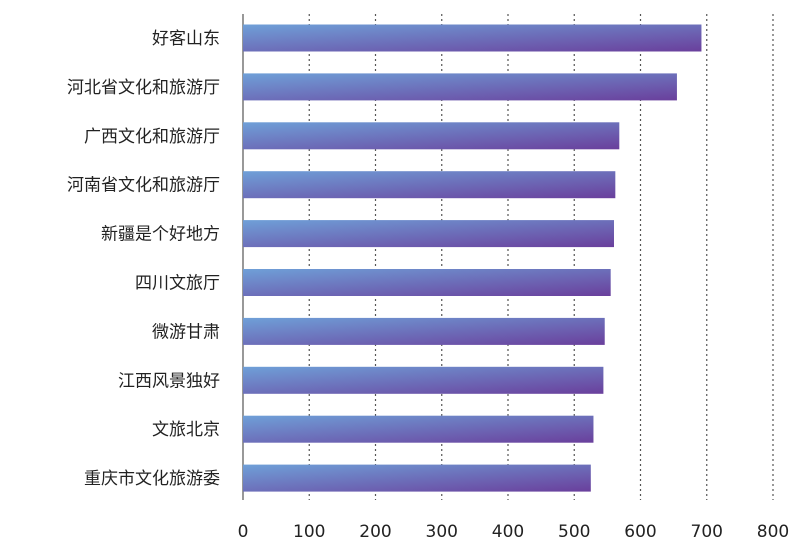 The width and height of the screenshot is (810, 556). What do you see at coordinates (375, 532) in the screenshot?
I see `x-tick-label: 200` at bounding box center [375, 532].